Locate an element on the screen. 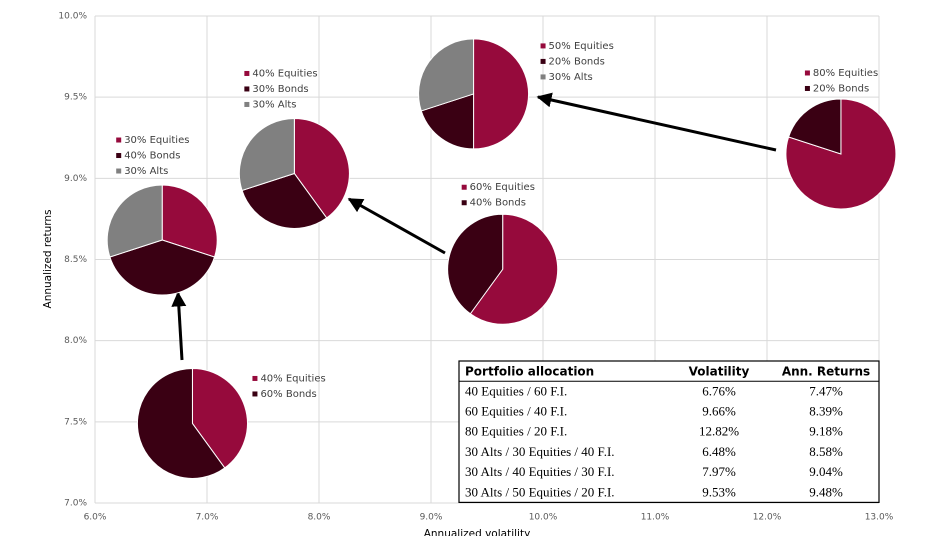 The height and width of the screenshot is (536, 950). legend-label: 60% Bonds is located at coordinates (288, 394).